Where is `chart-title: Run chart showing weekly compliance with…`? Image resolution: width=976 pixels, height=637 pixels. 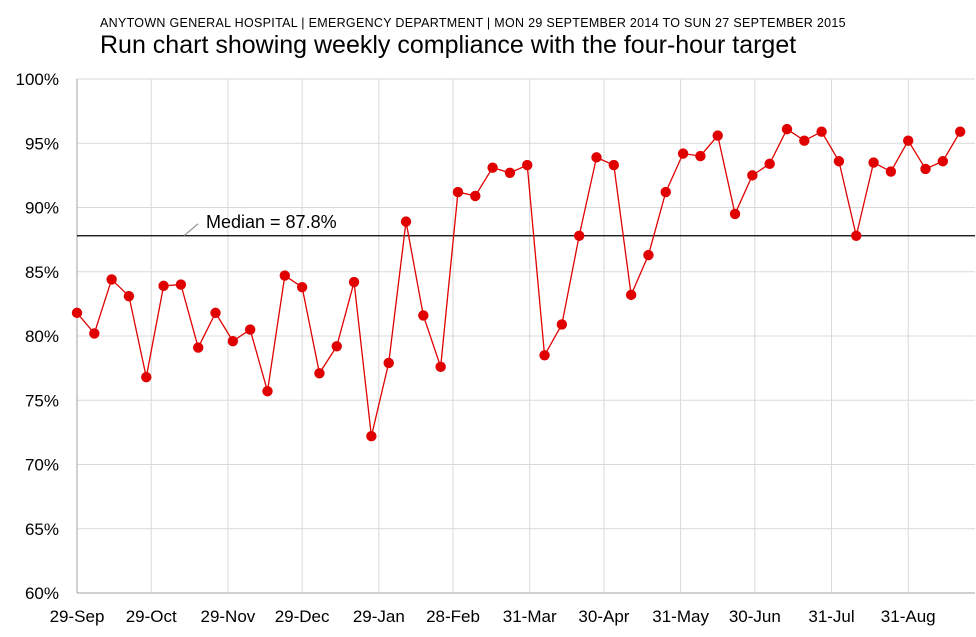 chart-title: Run chart showing weekly compliance with… is located at coordinates (448, 45).